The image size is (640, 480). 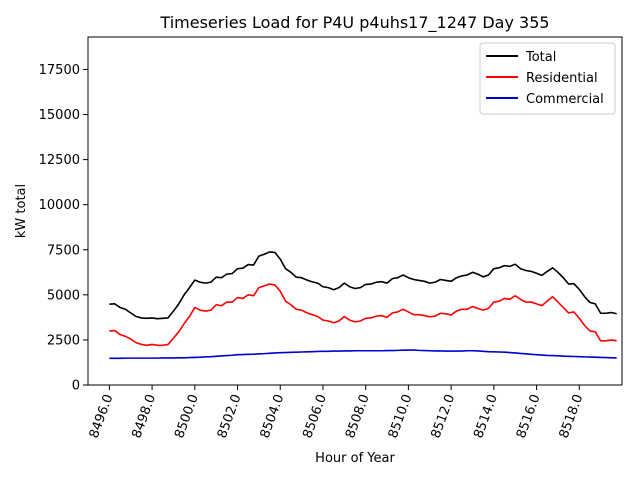 What do you see at coordinates (63, 228) in the screenshot?
I see `y-axis: 0 2500 5000 7500 10000 12500 15000 17500` at bounding box center [63, 228].